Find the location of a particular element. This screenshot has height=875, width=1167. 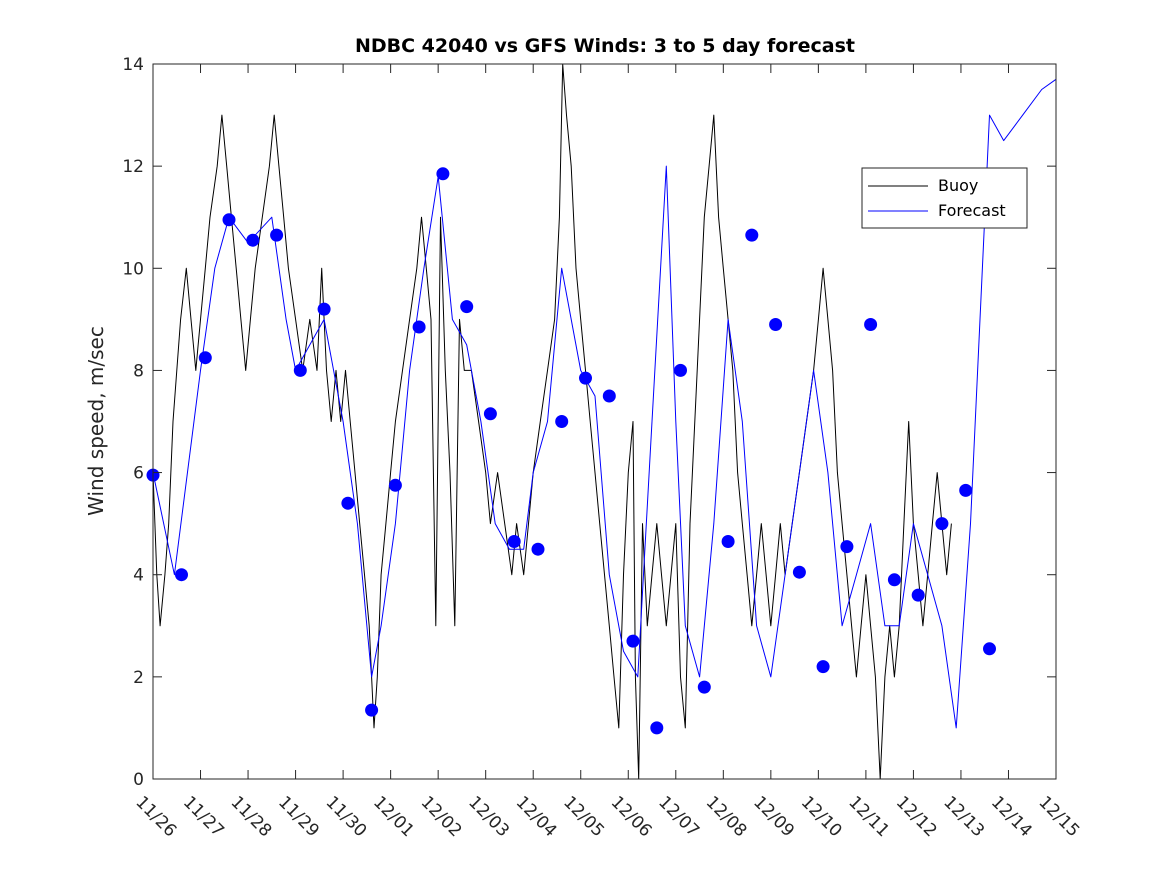

legend-entry-buoy: Buoy is located at coordinates (958, 185).